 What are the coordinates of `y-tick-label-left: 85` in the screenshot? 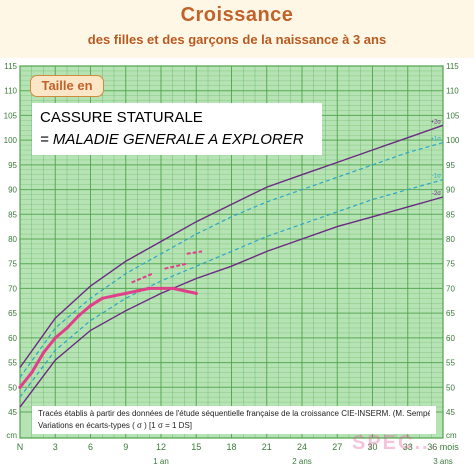 It's located at (12, 214).